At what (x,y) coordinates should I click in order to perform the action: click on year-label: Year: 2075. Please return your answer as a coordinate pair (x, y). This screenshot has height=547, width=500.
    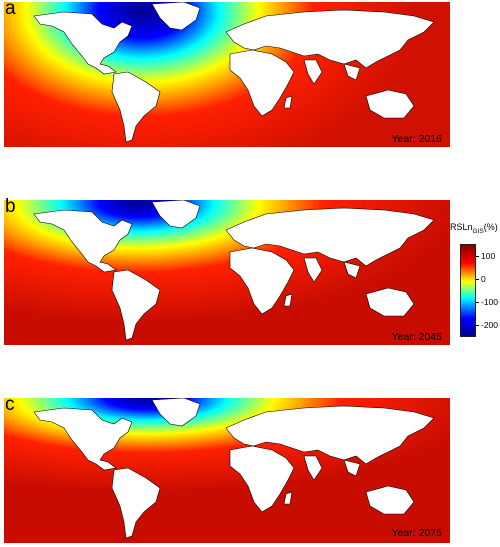
    Looking at the image, I should click on (416, 533).